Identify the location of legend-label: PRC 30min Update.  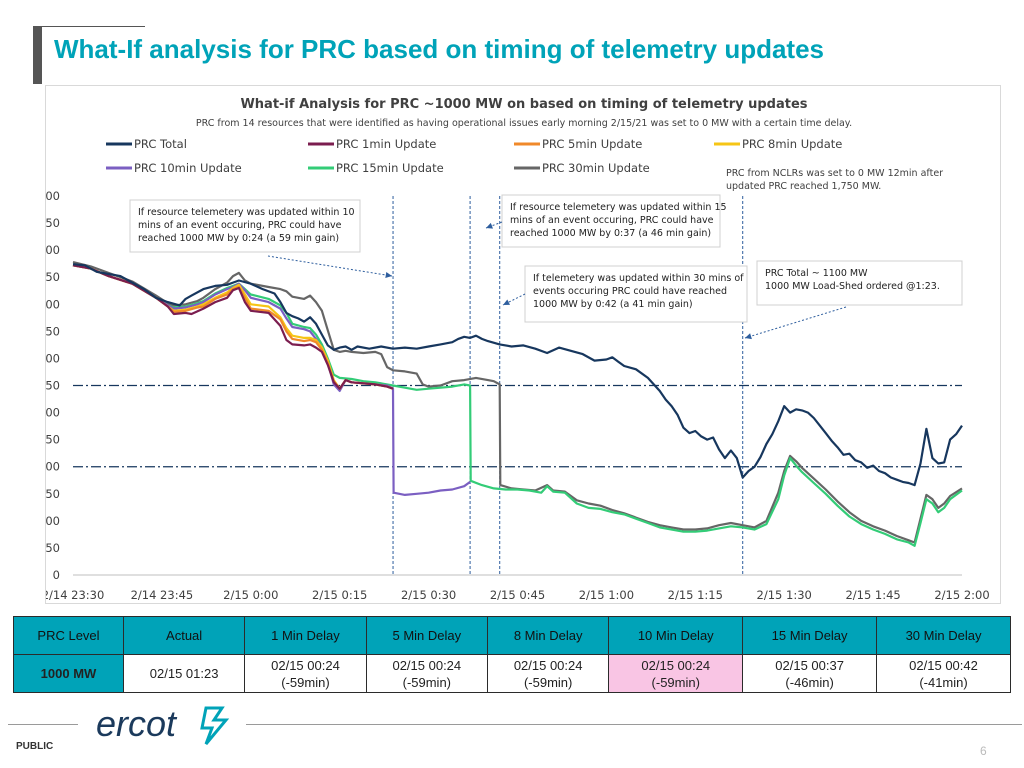
(596, 168).